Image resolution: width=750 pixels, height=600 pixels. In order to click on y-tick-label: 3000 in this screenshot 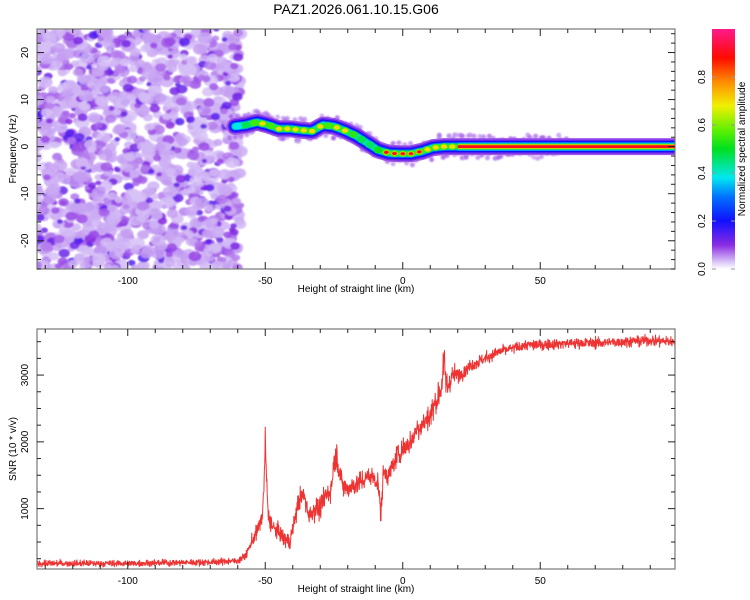, I will do `click(25, 375)`.